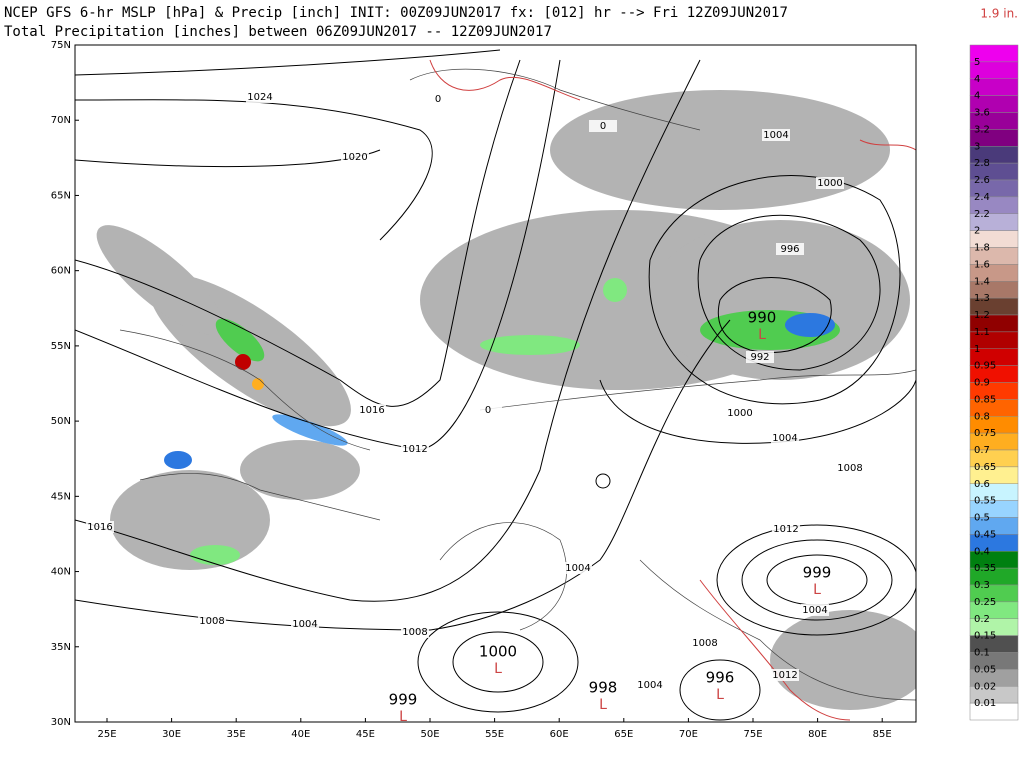  Describe the element at coordinates (985, 568) in the screenshot. I see `colorbar-label: 0.35` at that location.